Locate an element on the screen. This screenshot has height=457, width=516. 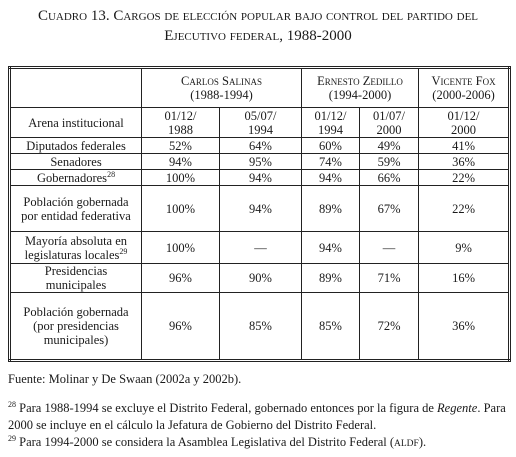
group-header: Carlos Salinas (1988-1994) is located at coordinates (221, 87).